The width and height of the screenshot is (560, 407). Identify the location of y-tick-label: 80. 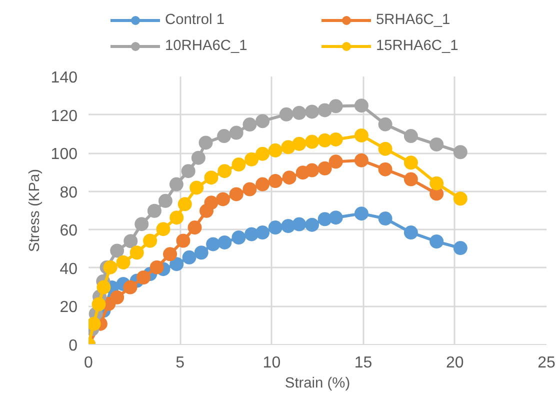
(69, 193).